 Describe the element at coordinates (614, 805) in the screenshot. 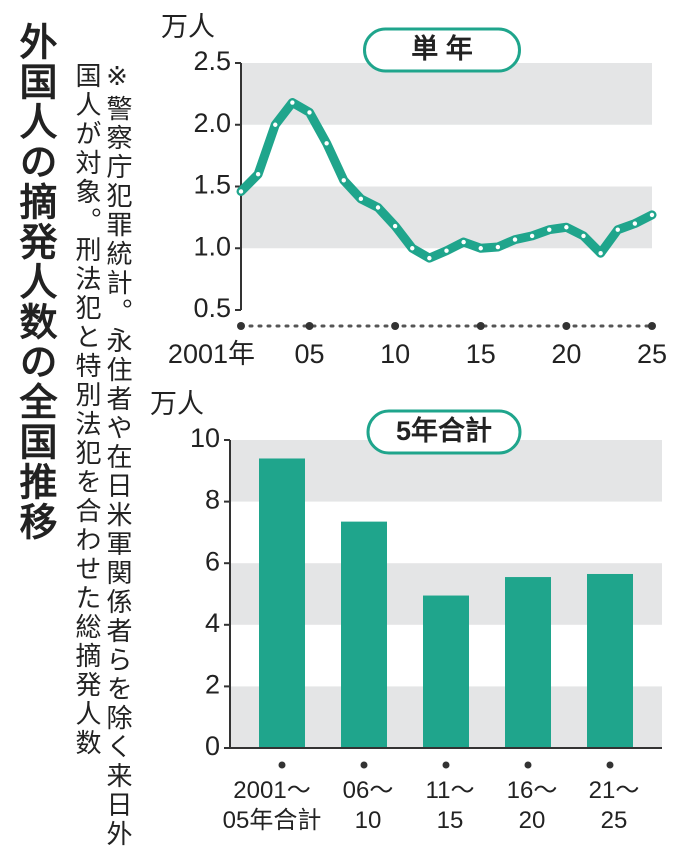

I see `x-tick-label: 21～ 25` at that location.